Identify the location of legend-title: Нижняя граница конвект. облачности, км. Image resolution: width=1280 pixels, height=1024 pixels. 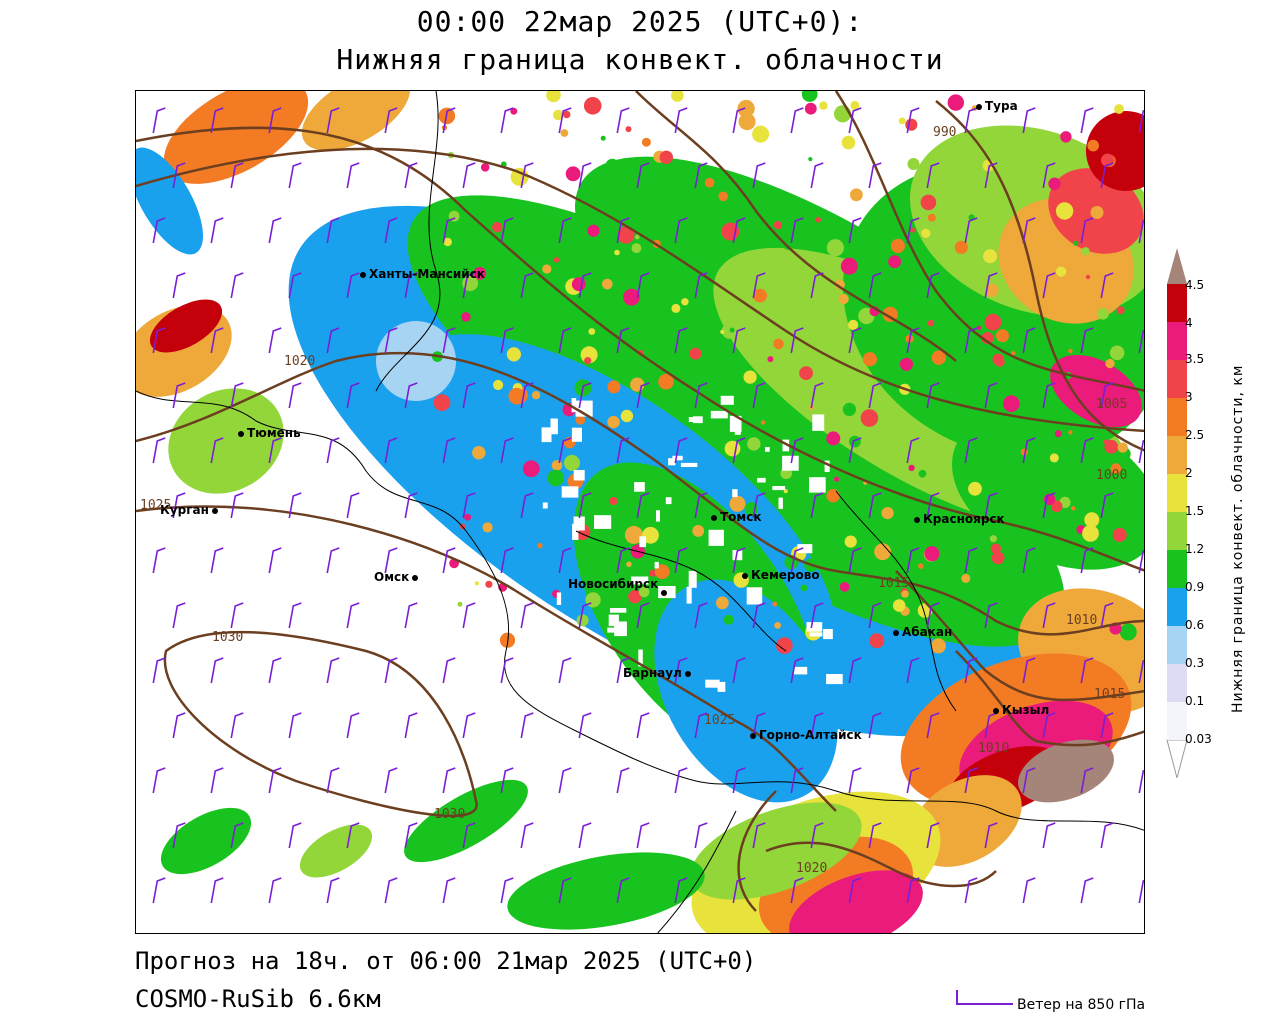
(1238, 538).